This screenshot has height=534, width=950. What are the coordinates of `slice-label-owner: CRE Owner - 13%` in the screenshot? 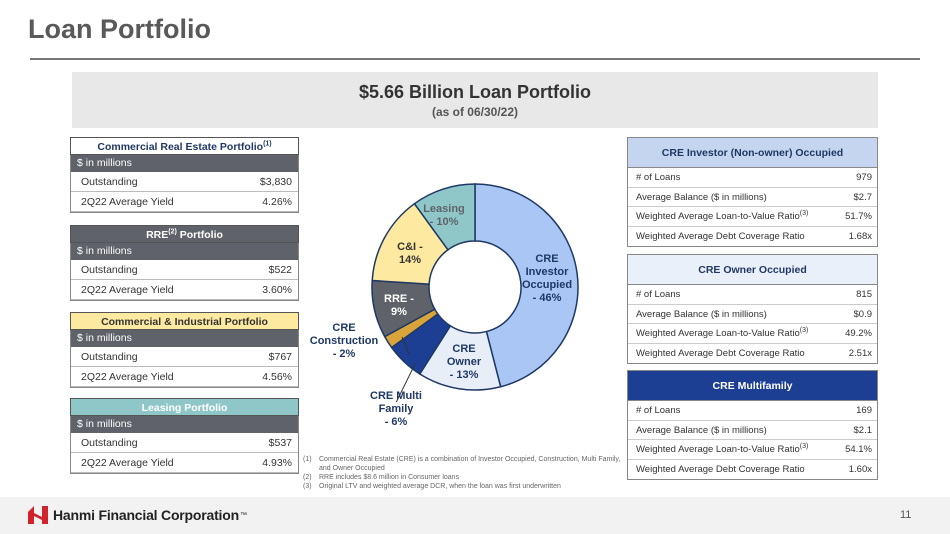 It's located at (464, 362).